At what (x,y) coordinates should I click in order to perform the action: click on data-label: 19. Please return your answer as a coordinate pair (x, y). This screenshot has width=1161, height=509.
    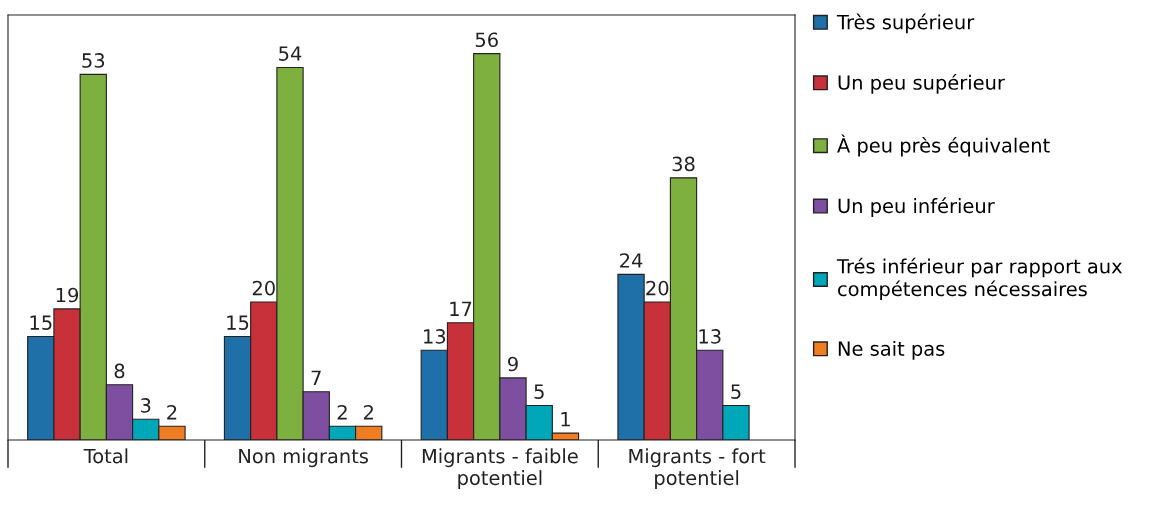
    Looking at the image, I should click on (67, 295).